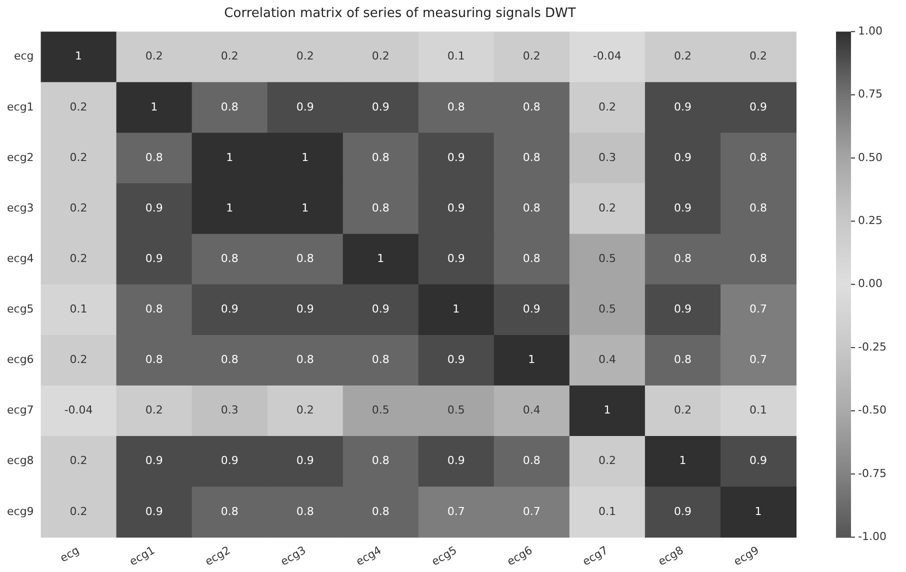  What do you see at coordinates (20, 258) in the screenshot?
I see `y-tick-label: ecg4` at bounding box center [20, 258].